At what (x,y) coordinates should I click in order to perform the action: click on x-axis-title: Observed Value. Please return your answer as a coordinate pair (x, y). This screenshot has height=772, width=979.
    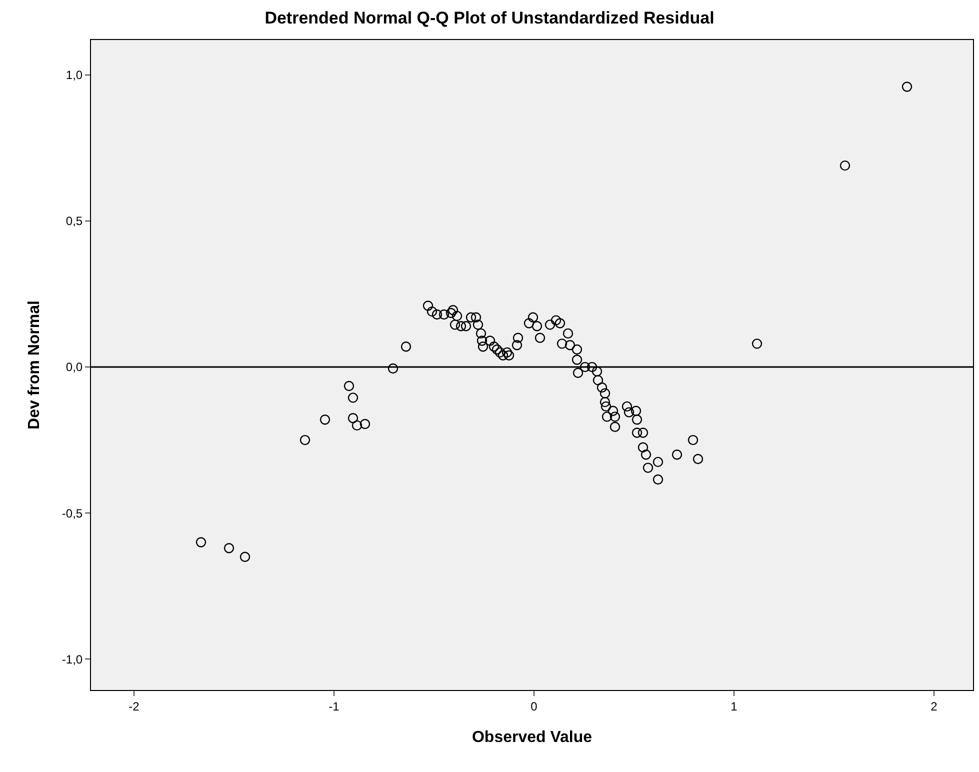
    Looking at the image, I should click on (532, 737).